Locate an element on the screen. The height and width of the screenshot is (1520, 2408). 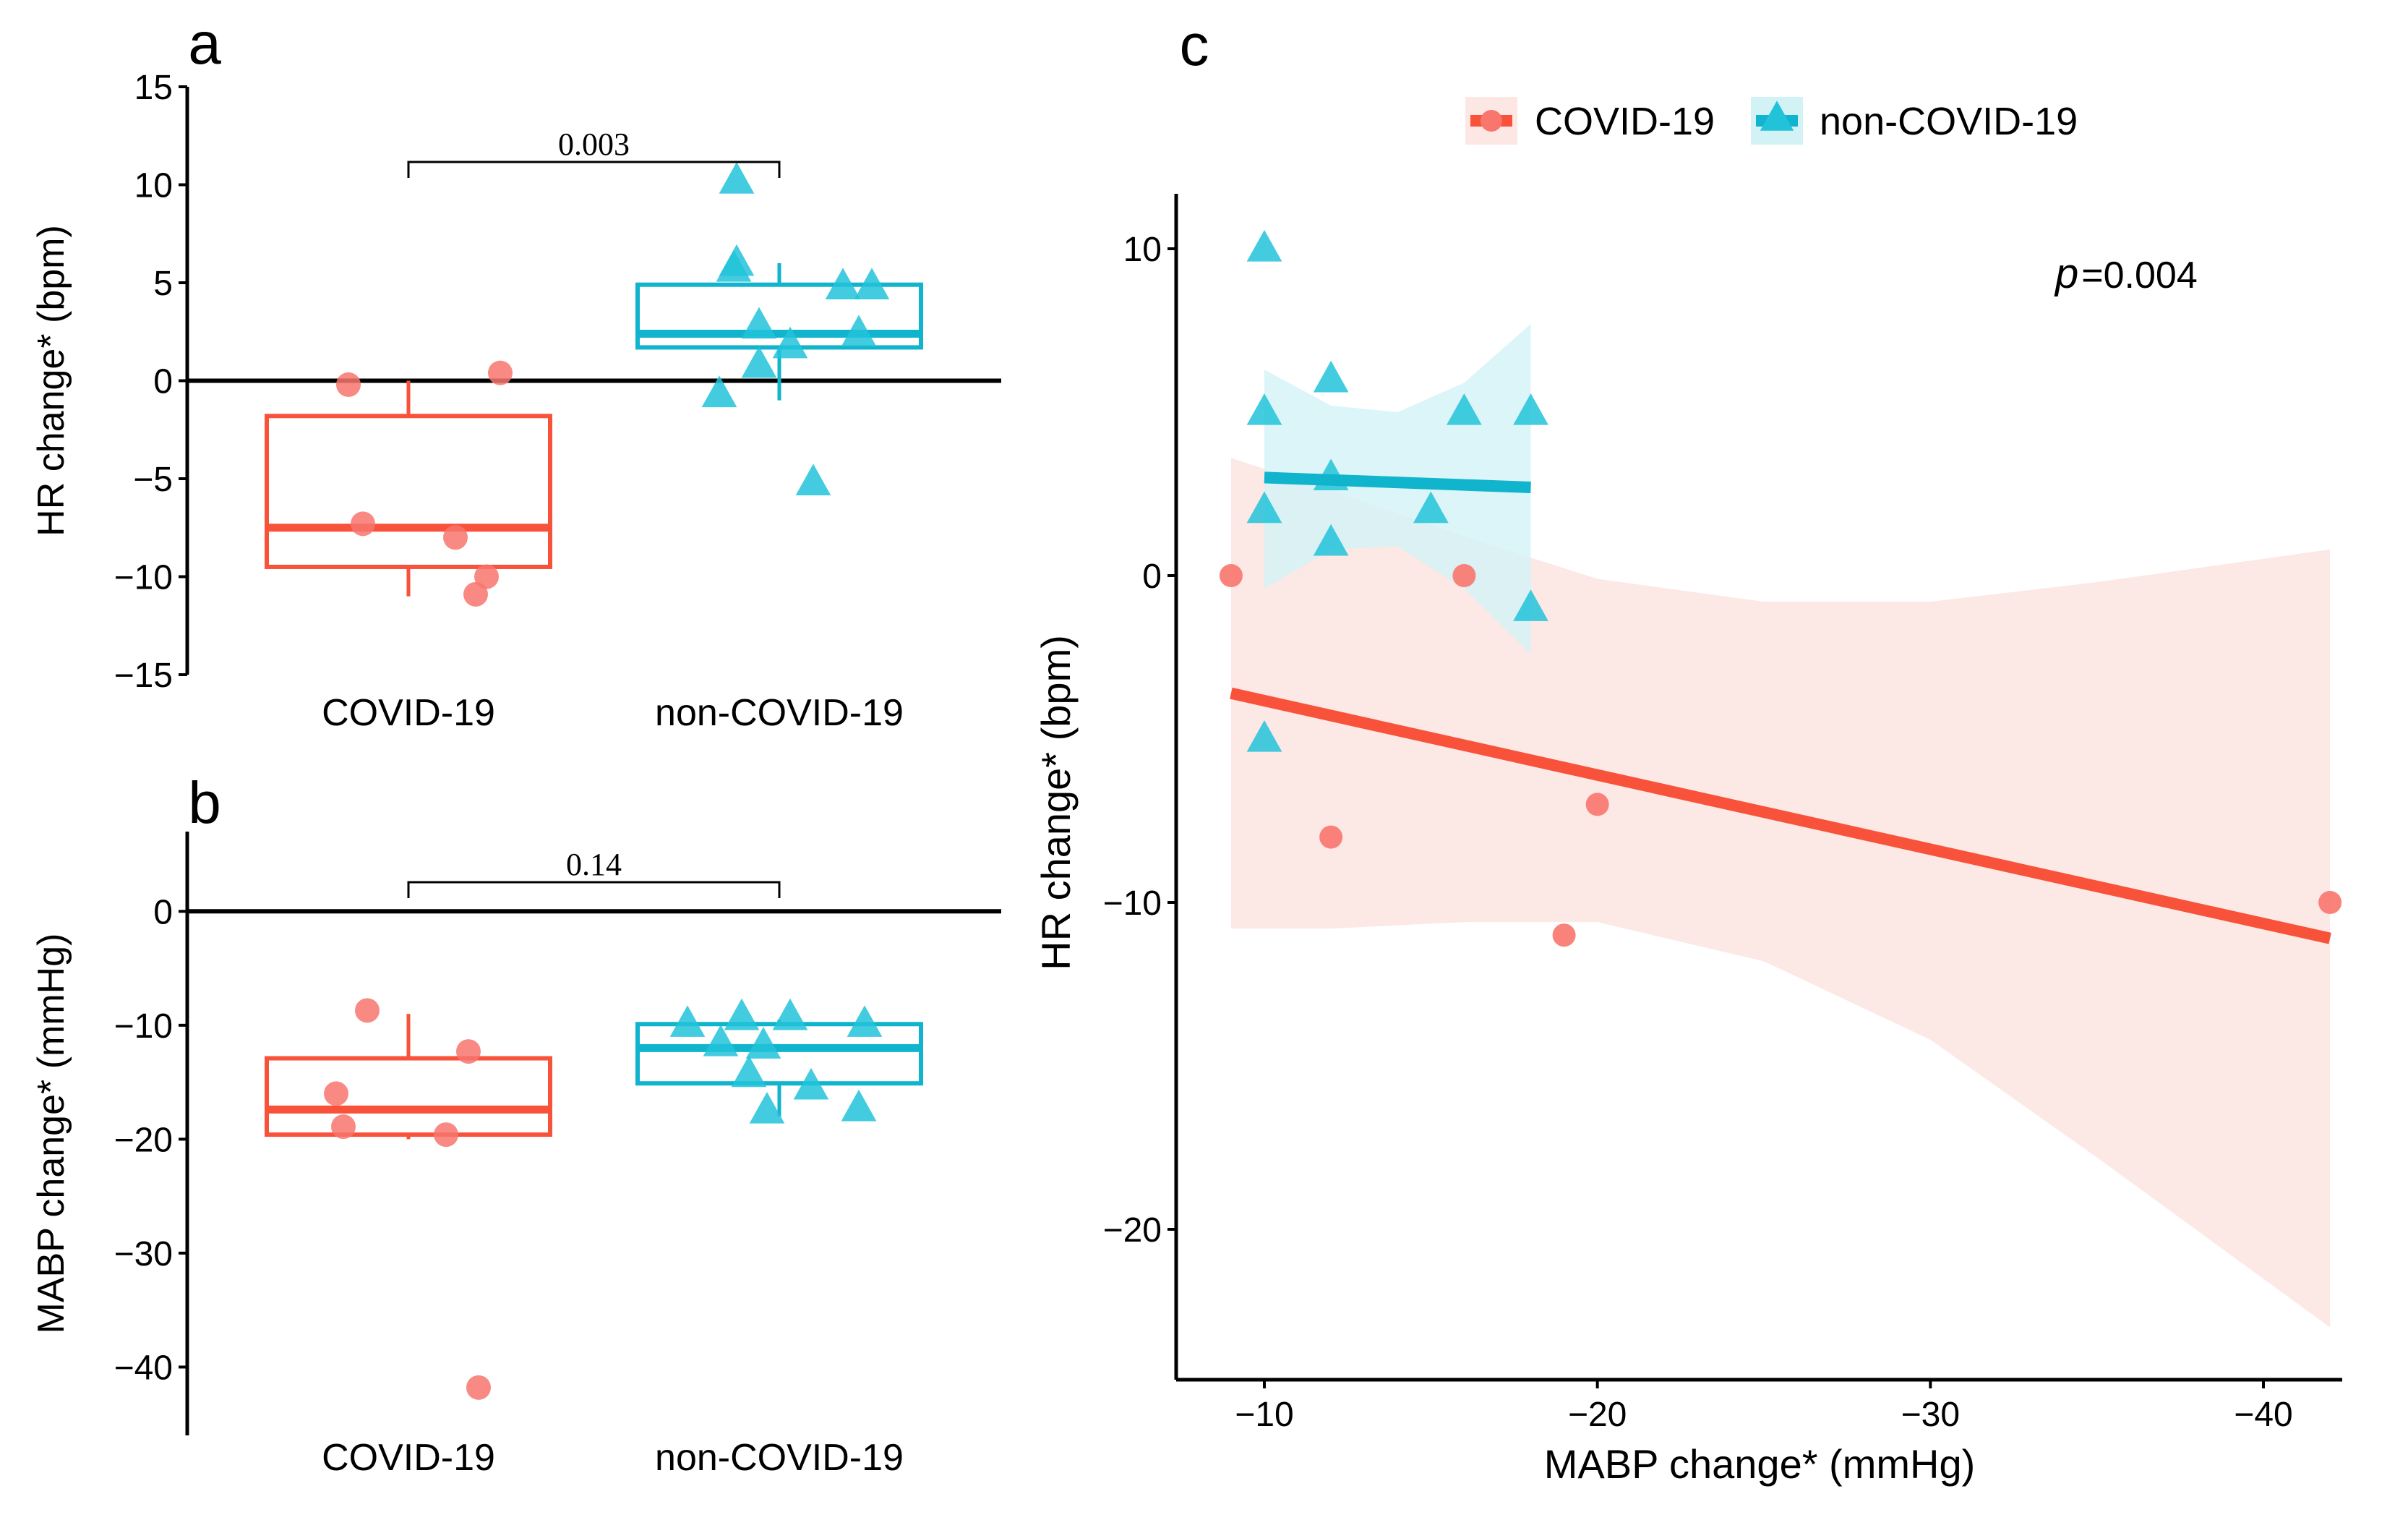
x-tick-label: −10 is located at coordinates (1264, 1415).